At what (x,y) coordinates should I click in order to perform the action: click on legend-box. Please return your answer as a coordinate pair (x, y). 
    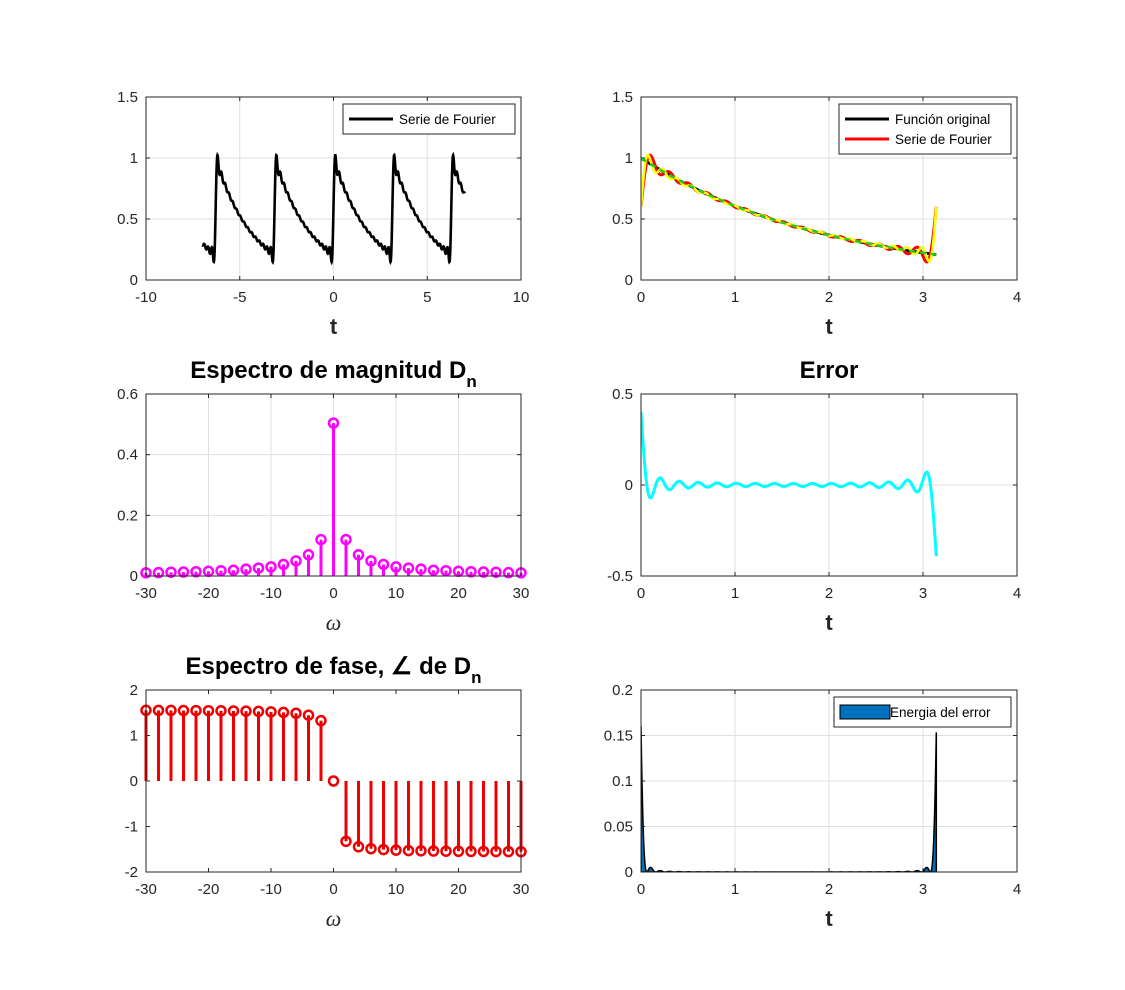
    Looking at the image, I should click on (925, 129).